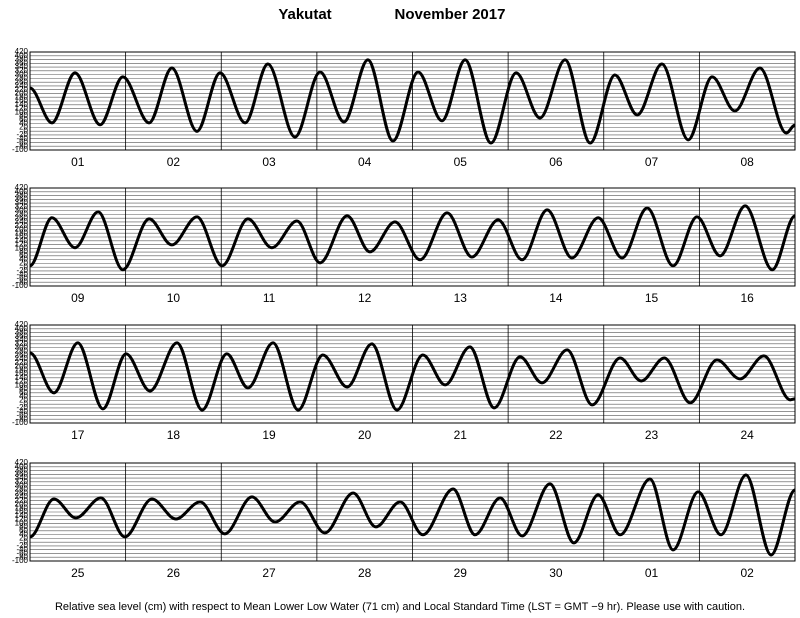  What do you see at coordinates (22, 85) in the screenshot?
I see `y-tick-label: 240` at bounding box center [22, 85].